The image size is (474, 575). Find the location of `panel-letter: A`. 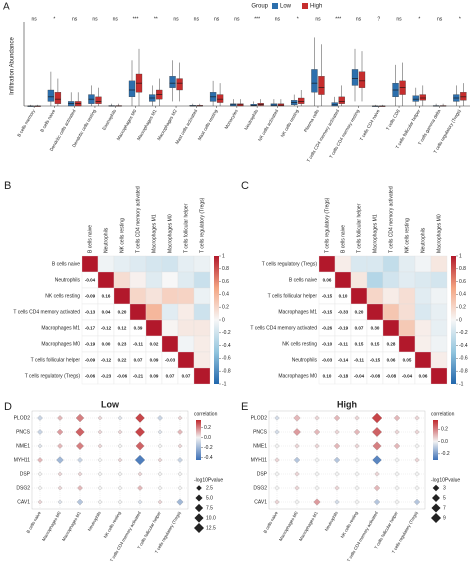

panel-letter: A is located at coordinates (6, 7).